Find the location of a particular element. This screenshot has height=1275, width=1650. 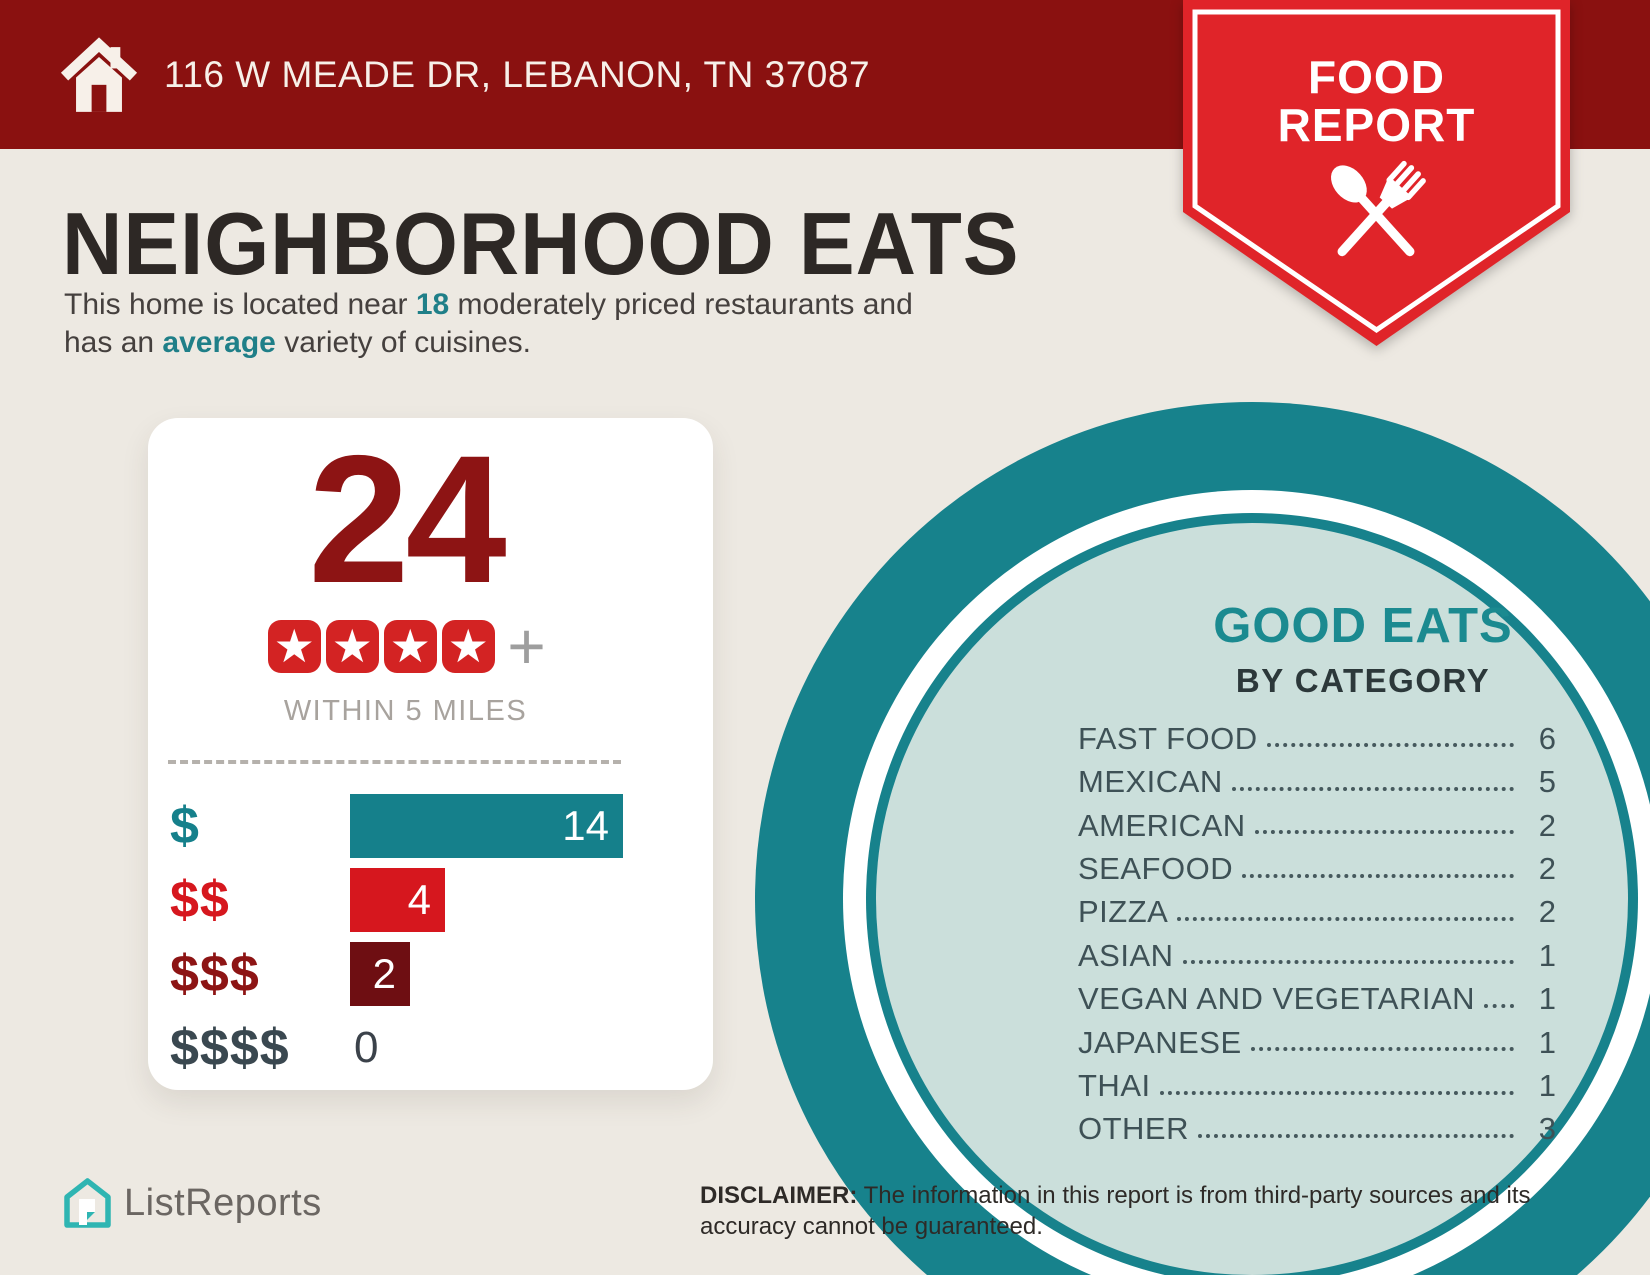

category-row: AMERICAN 2 is located at coordinates (1317, 820).